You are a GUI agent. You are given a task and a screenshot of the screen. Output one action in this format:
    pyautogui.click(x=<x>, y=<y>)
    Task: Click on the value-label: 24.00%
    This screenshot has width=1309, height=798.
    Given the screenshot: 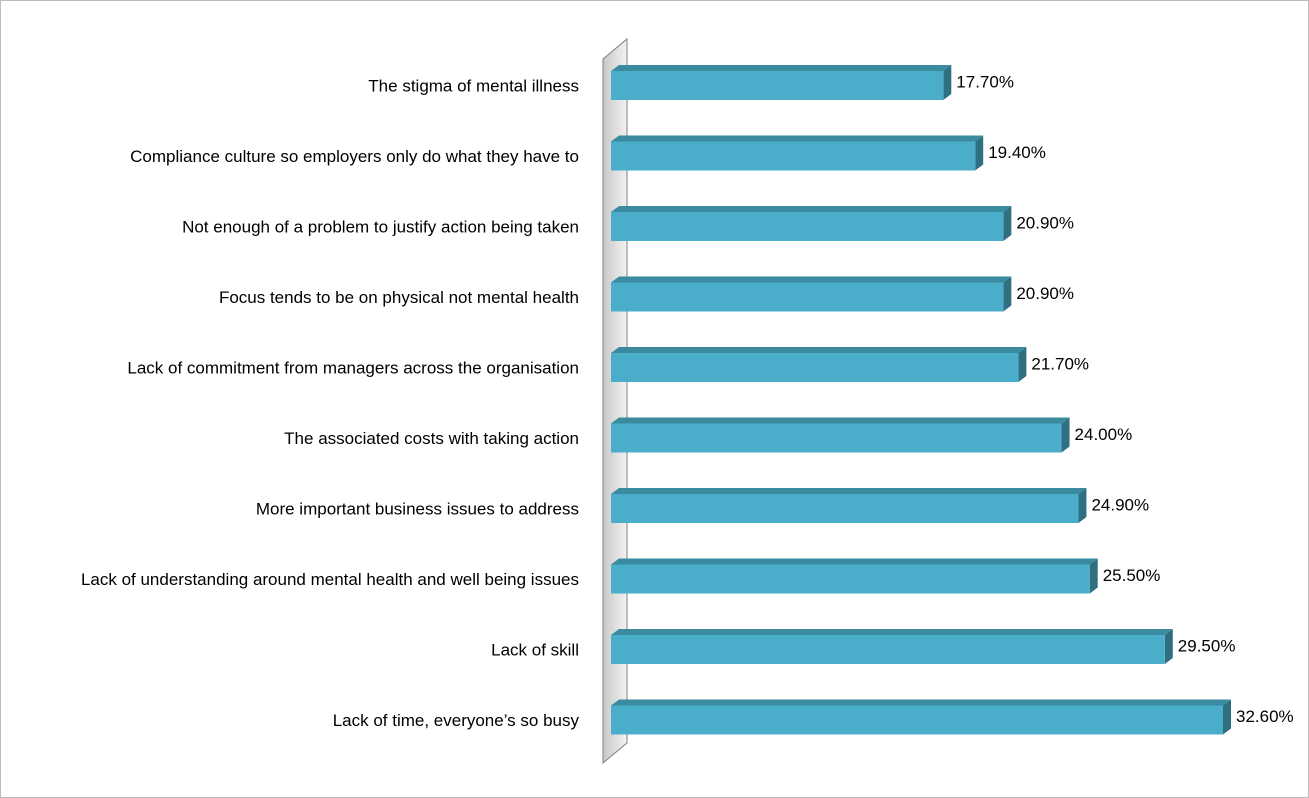 What is the action you would take?
    pyautogui.click(x=1104, y=434)
    